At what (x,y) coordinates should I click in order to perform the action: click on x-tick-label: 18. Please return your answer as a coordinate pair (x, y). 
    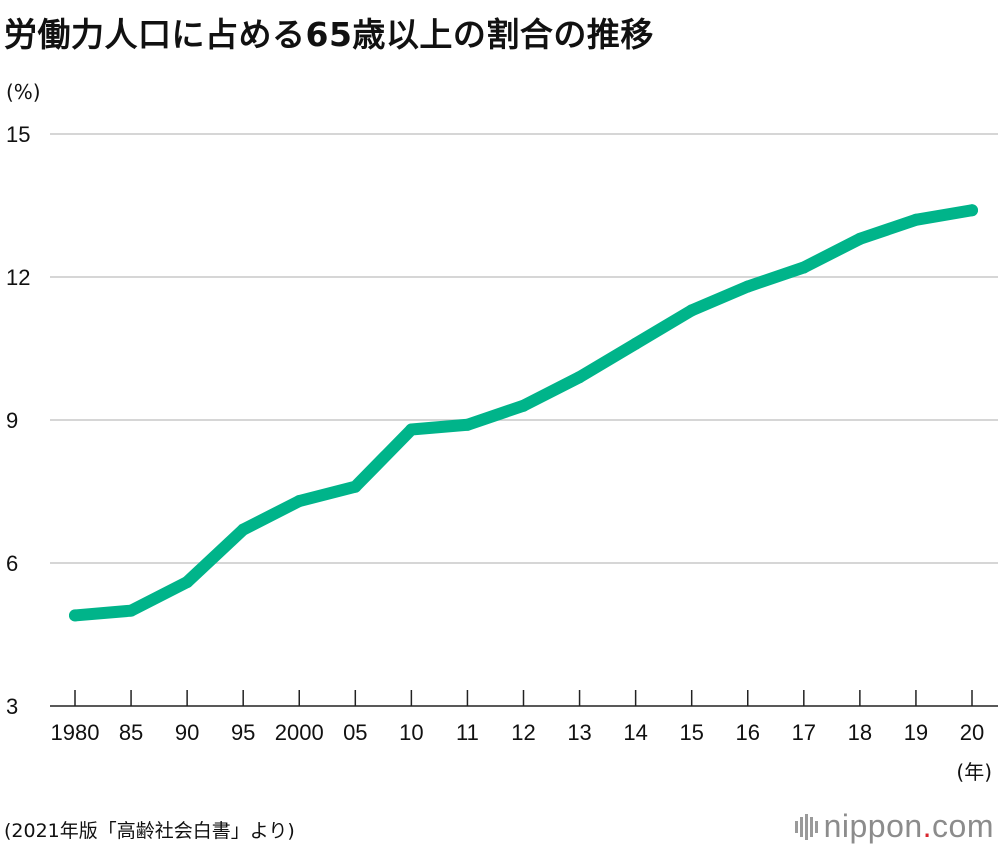
    Looking at the image, I should click on (860, 732).